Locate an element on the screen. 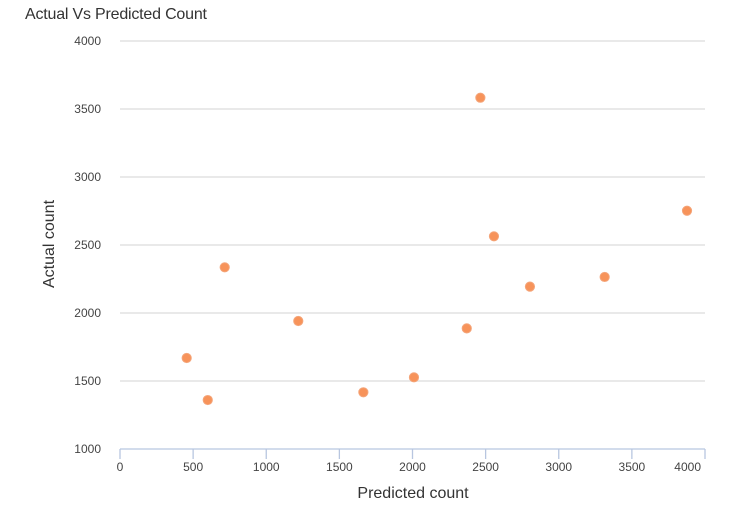  y-tick-label: 1000 is located at coordinates (87, 449).